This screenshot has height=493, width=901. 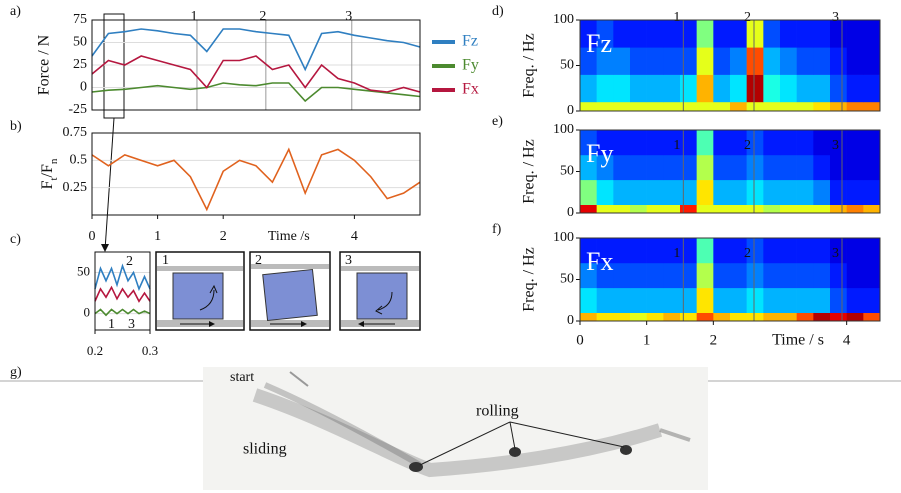 What do you see at coordinates (16, 126) in the screenshot?
I see `panel-label: b)` at bounding box center [16, 126].